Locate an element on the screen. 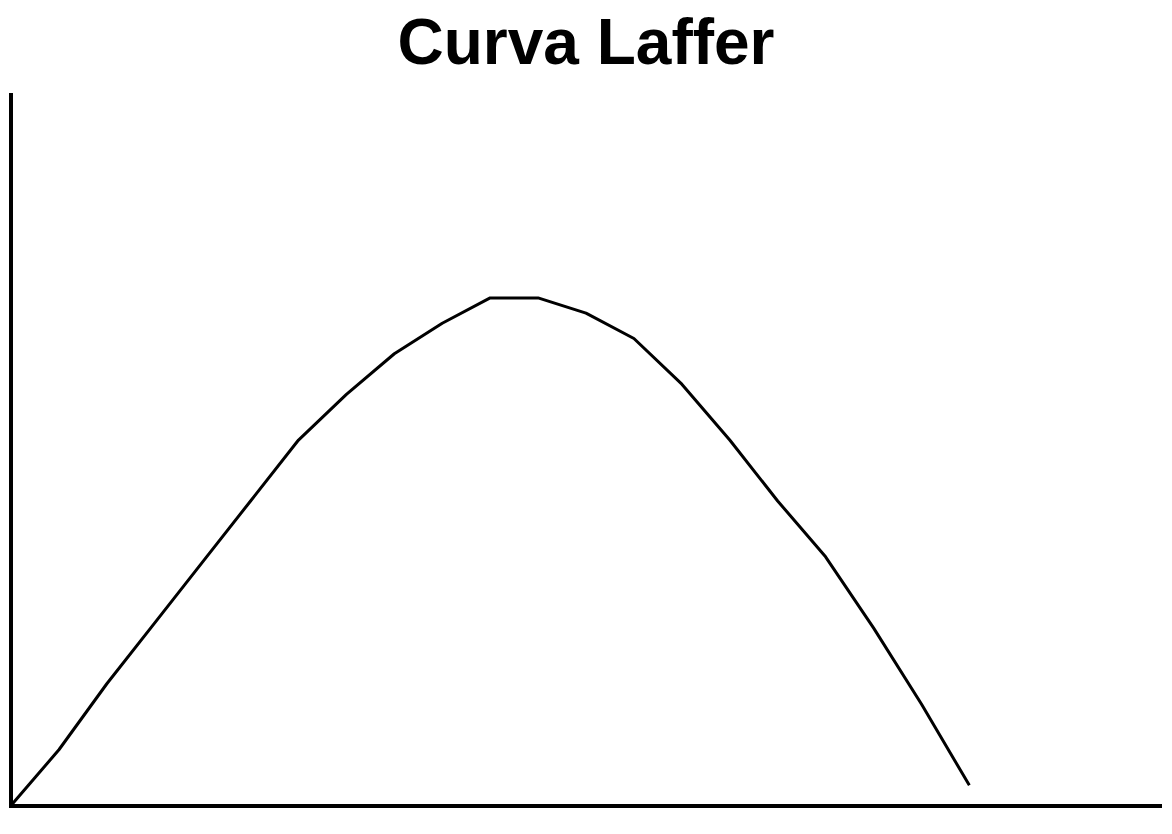  chart-title: Curva Laffer is located at coordinates (586, 42).